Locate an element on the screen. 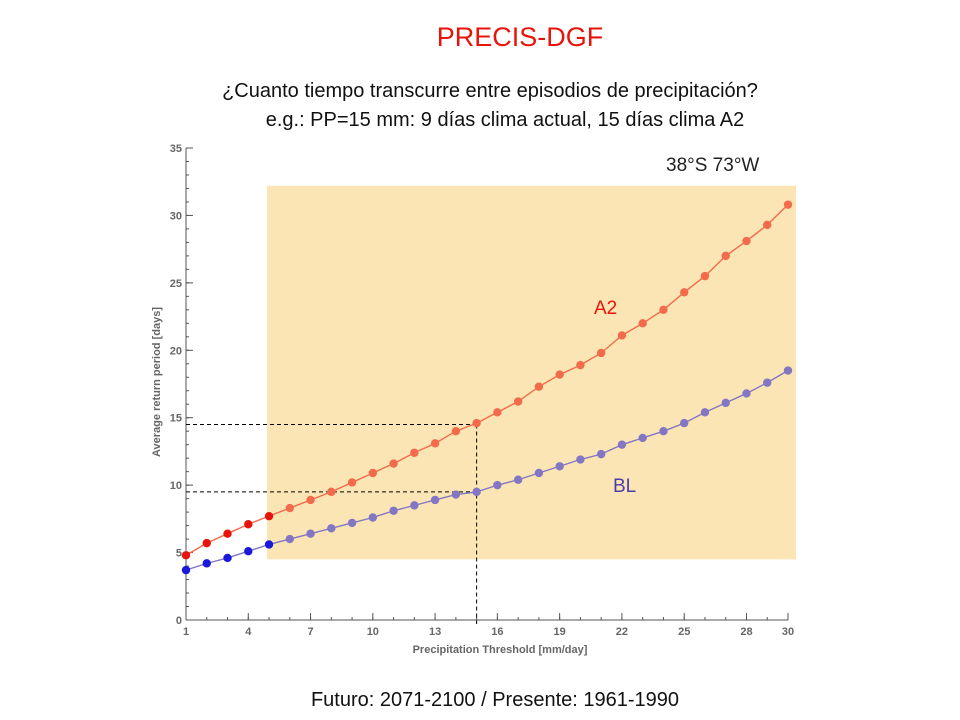  y-tick-label: 25 is located at coordinates (176, 284).